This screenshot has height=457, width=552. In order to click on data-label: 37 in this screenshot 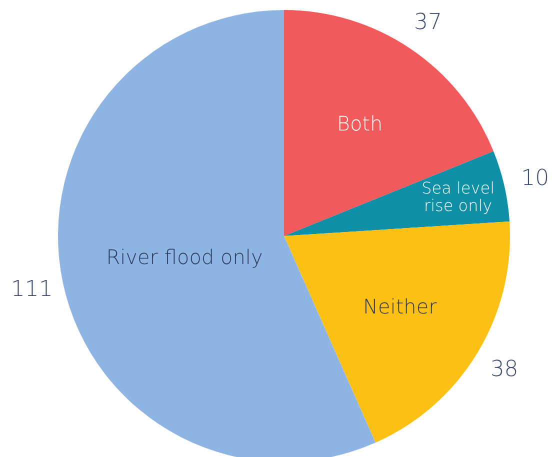, I will do `click(428, 22)`.